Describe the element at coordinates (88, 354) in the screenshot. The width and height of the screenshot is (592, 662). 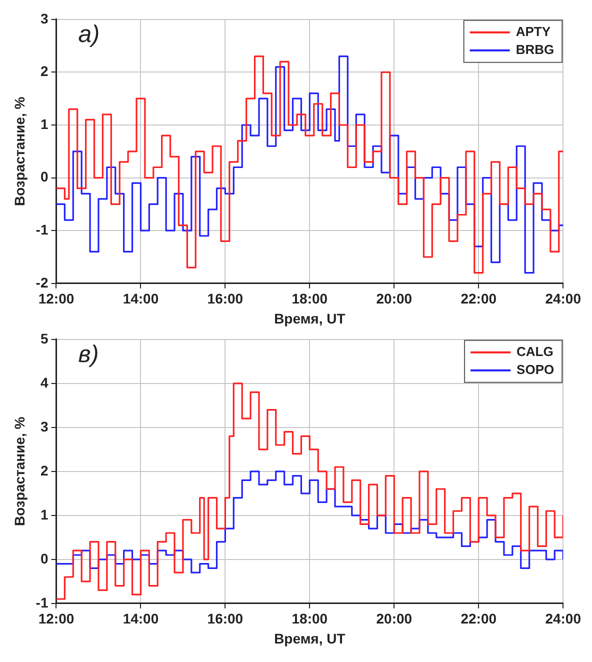
I see `annotation: в)` at that location.